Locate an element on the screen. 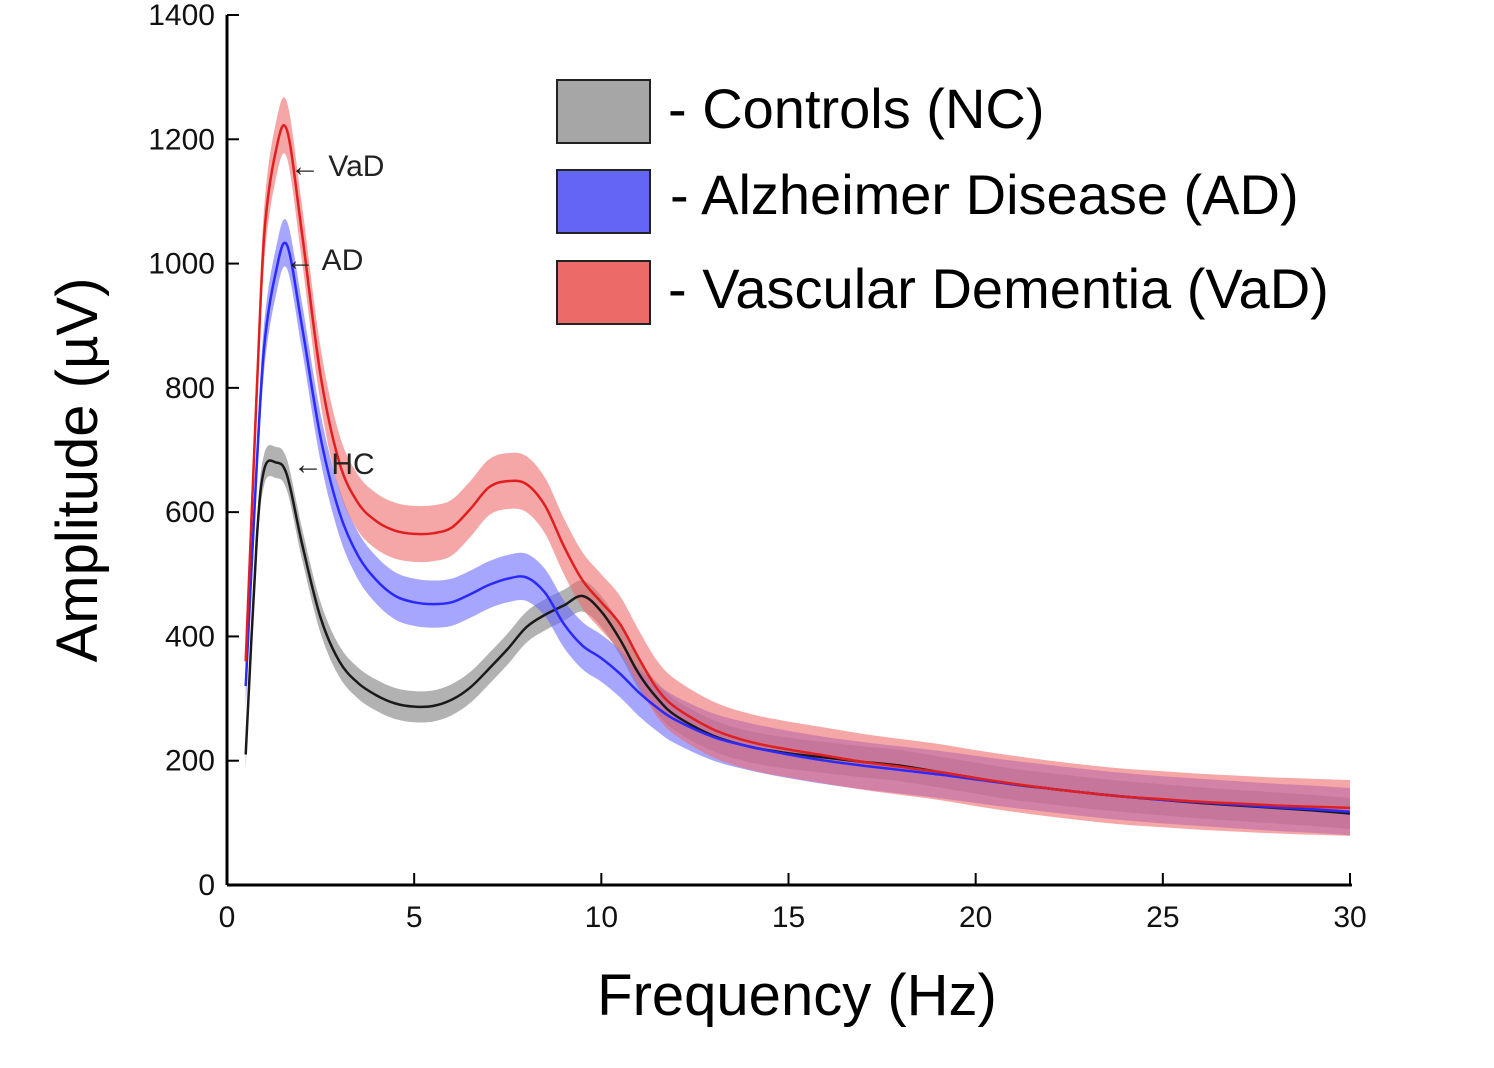 The width and height of the screenshot is (1494, 1068). x-tick-label: 15 is located at coordinates (788, 917).